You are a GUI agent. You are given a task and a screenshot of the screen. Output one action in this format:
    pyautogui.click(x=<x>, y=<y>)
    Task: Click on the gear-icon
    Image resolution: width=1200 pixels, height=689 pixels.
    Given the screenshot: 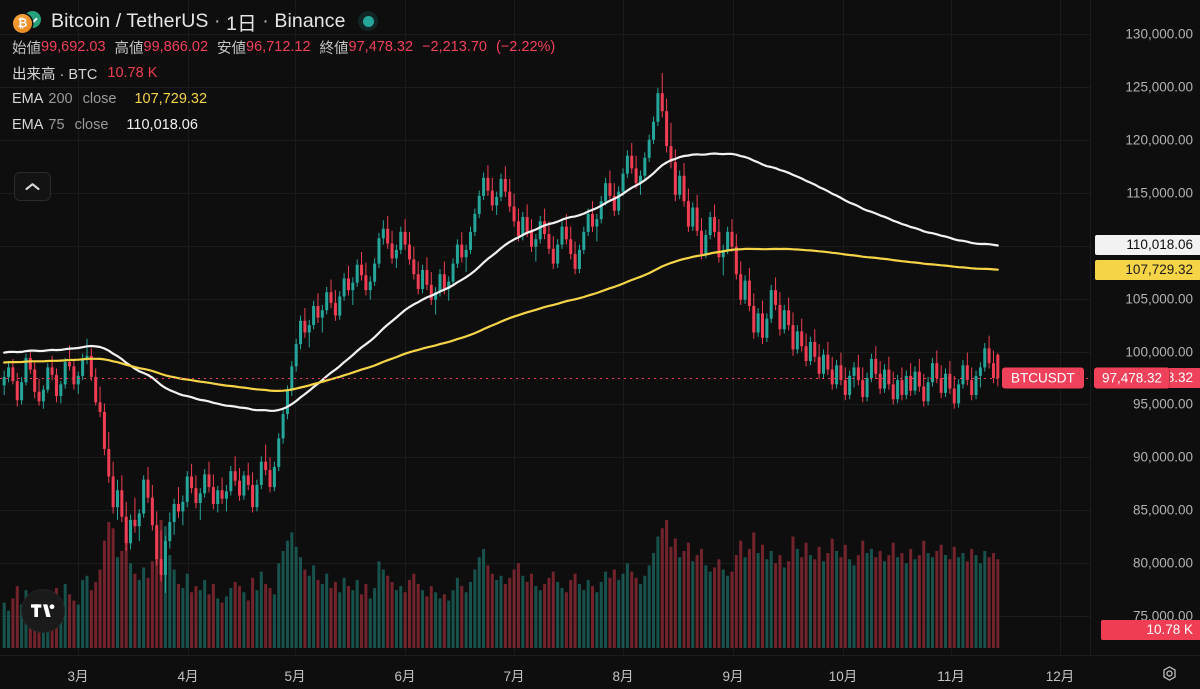 What is the action you would take?
    pyautogui.click(x=1169, y=673)
    